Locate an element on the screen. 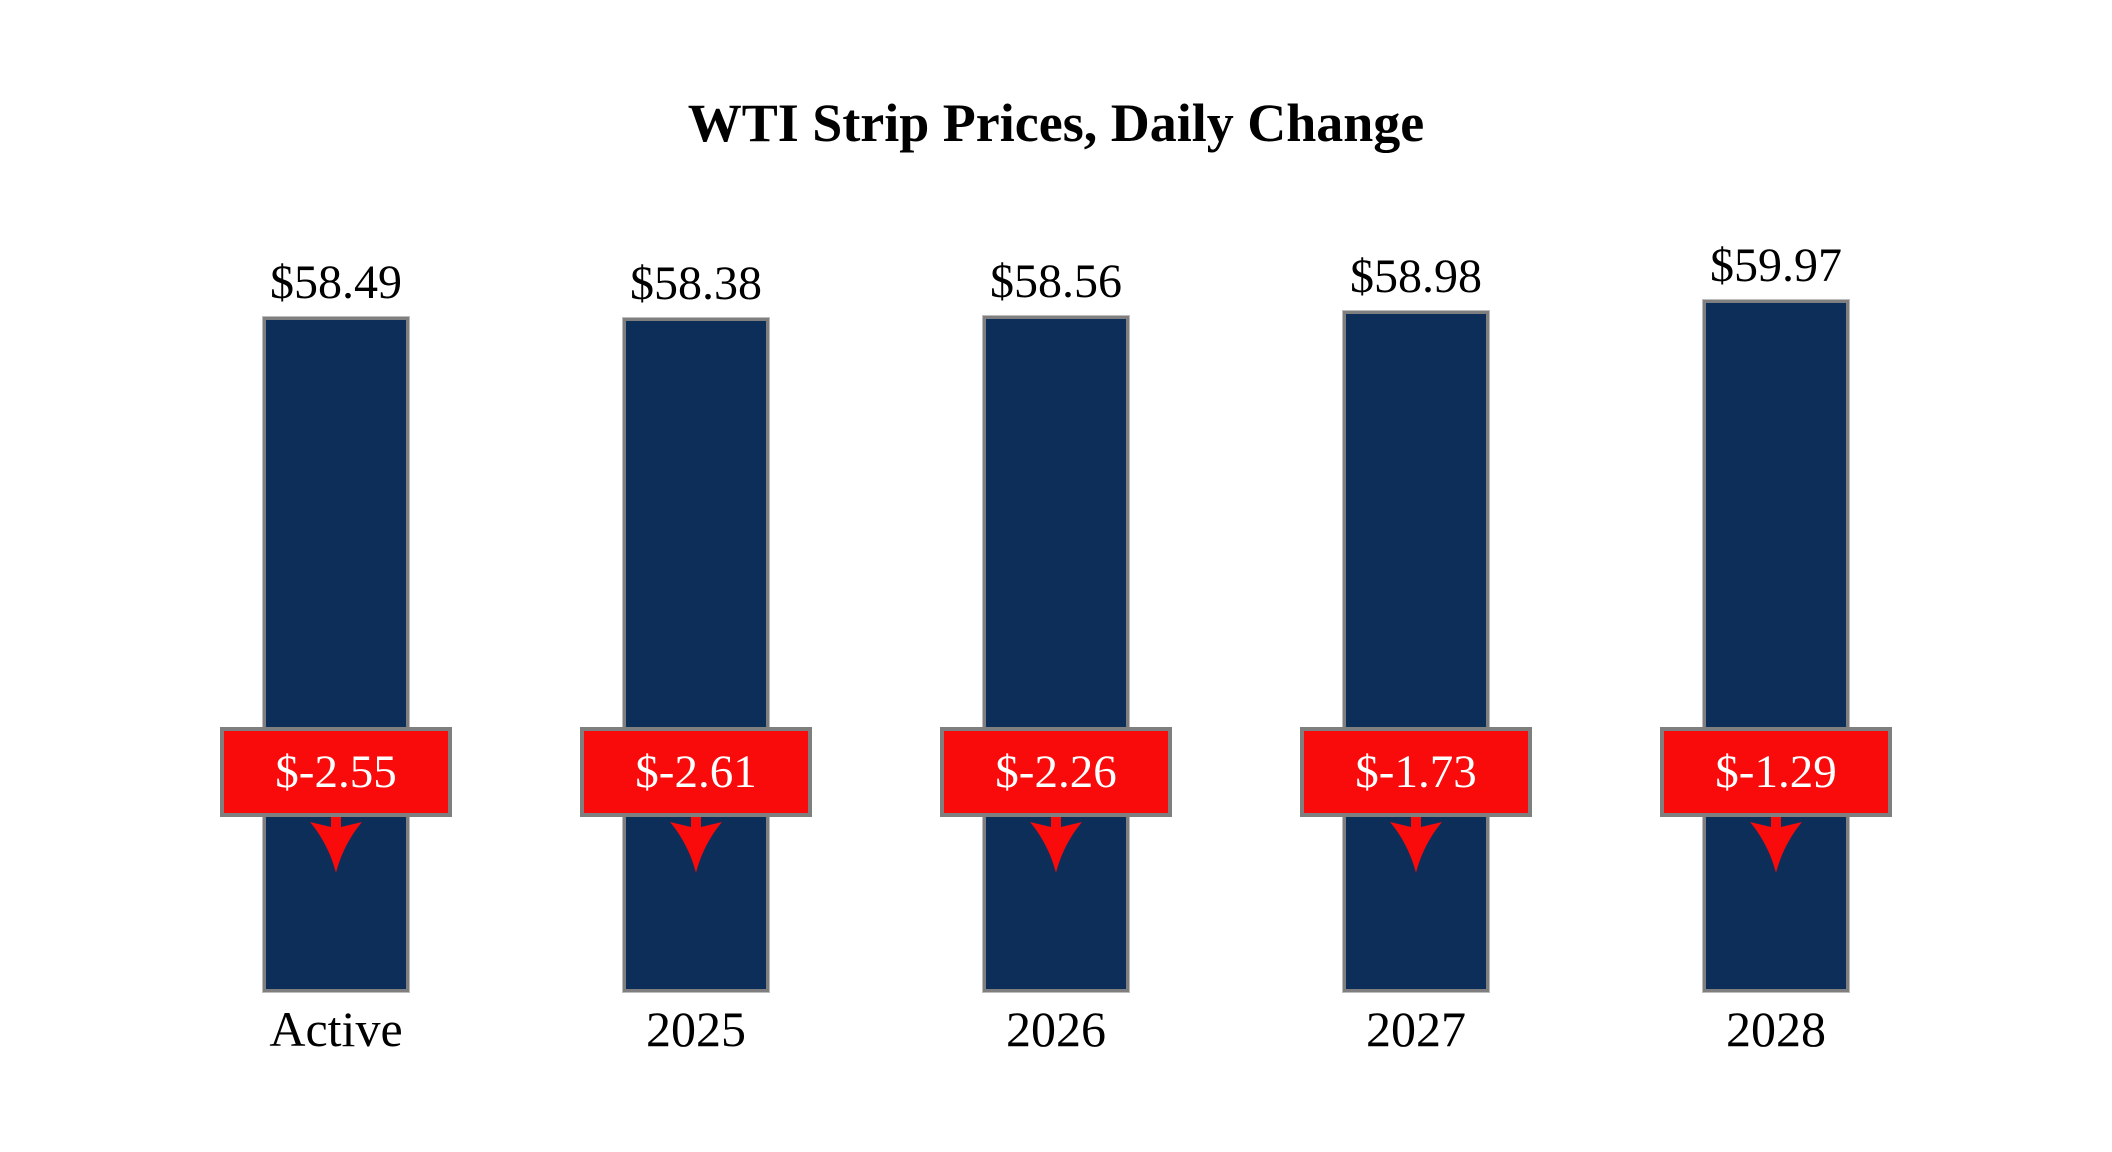  strip-price-label: $59.97 is located at coordinates (1776, 265).